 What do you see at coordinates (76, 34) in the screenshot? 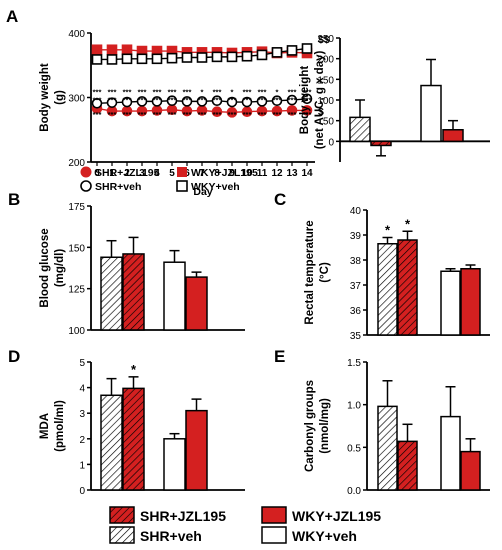
I see `panel-a-y-tick-label: 400` at bounding box center [76, 34].